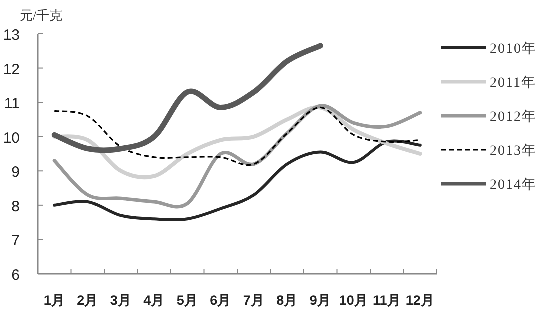 This screenshot has width=550, height=321. I want to click on x-tick-label: 2月, so click(88, 300).